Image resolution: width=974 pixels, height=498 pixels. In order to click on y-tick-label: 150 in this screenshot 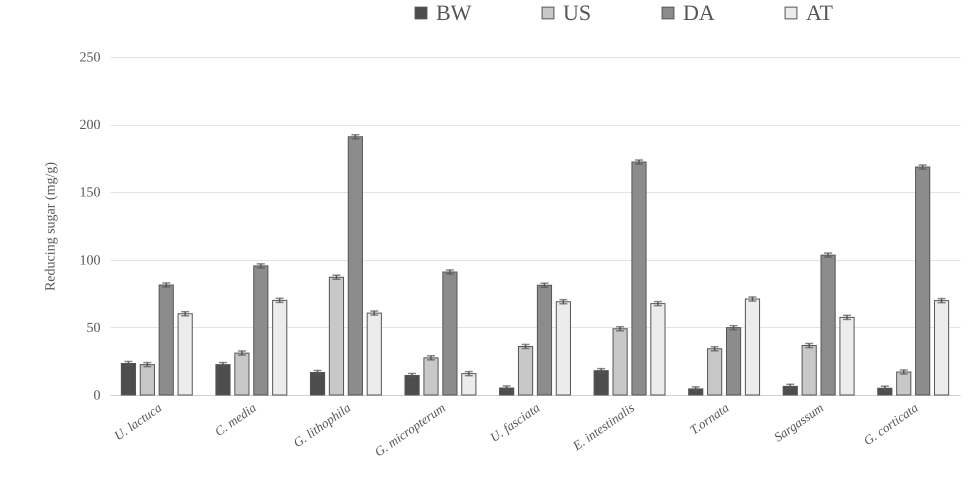, I will do `click(90, 193)`.